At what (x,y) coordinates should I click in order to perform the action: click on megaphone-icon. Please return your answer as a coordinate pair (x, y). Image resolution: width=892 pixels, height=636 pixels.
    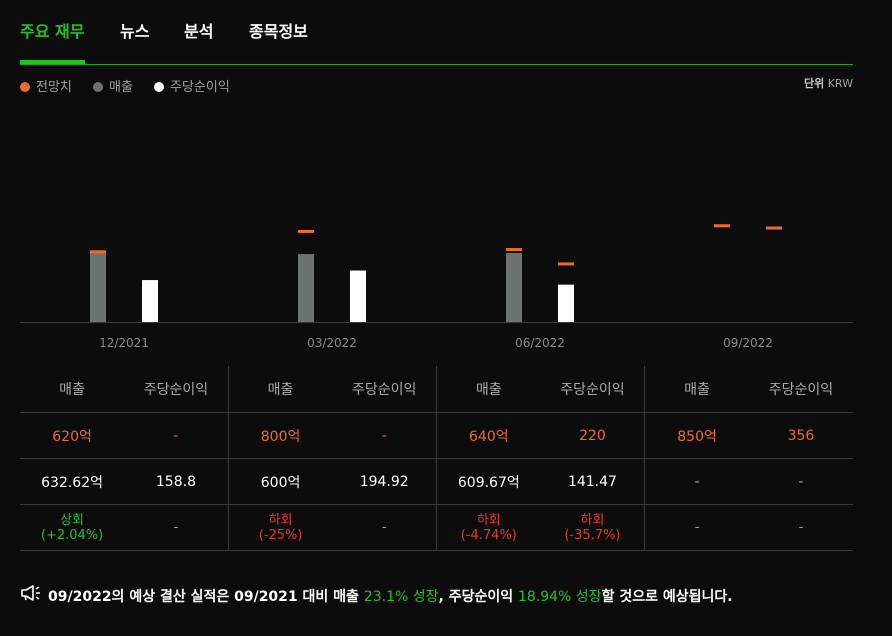
    Looking at the image, I should click on (31, 595).